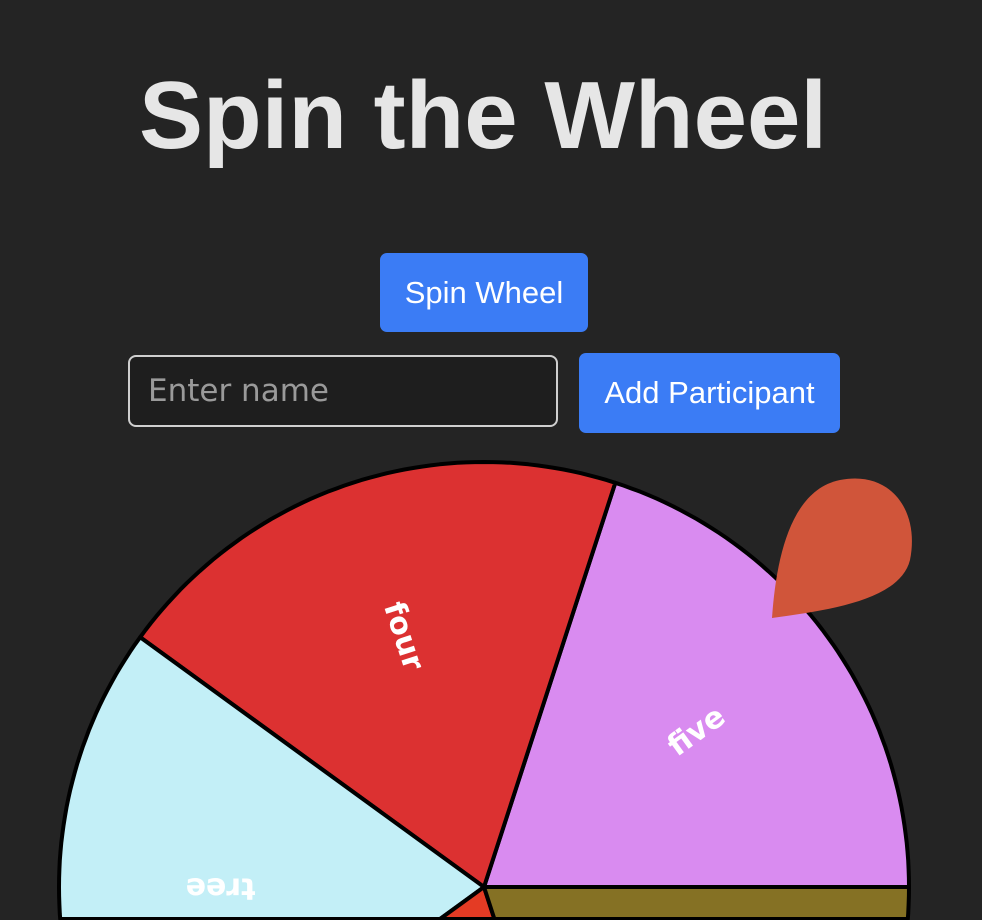  I want to click on wheel-segment-label: tree, so click(221, 888).